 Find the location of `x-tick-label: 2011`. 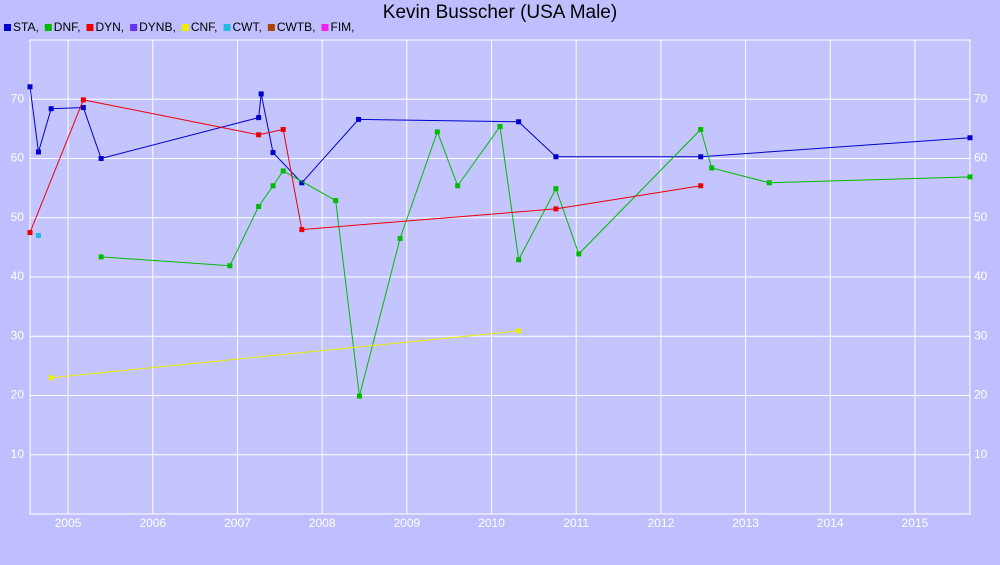

x-tick-label: 2011 is located at coordinates (576, 523).